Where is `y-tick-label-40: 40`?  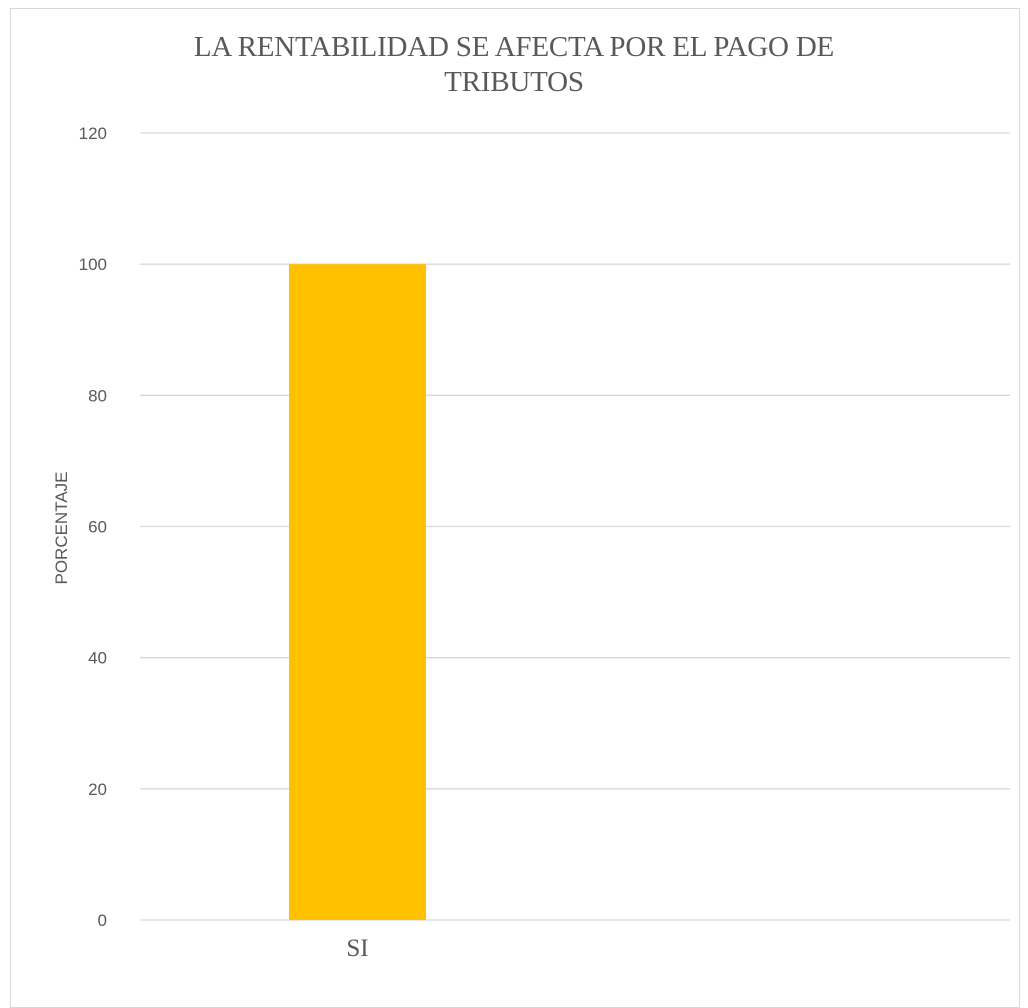
y-tick-label-40: 40 is located at coordinates (97, 658).